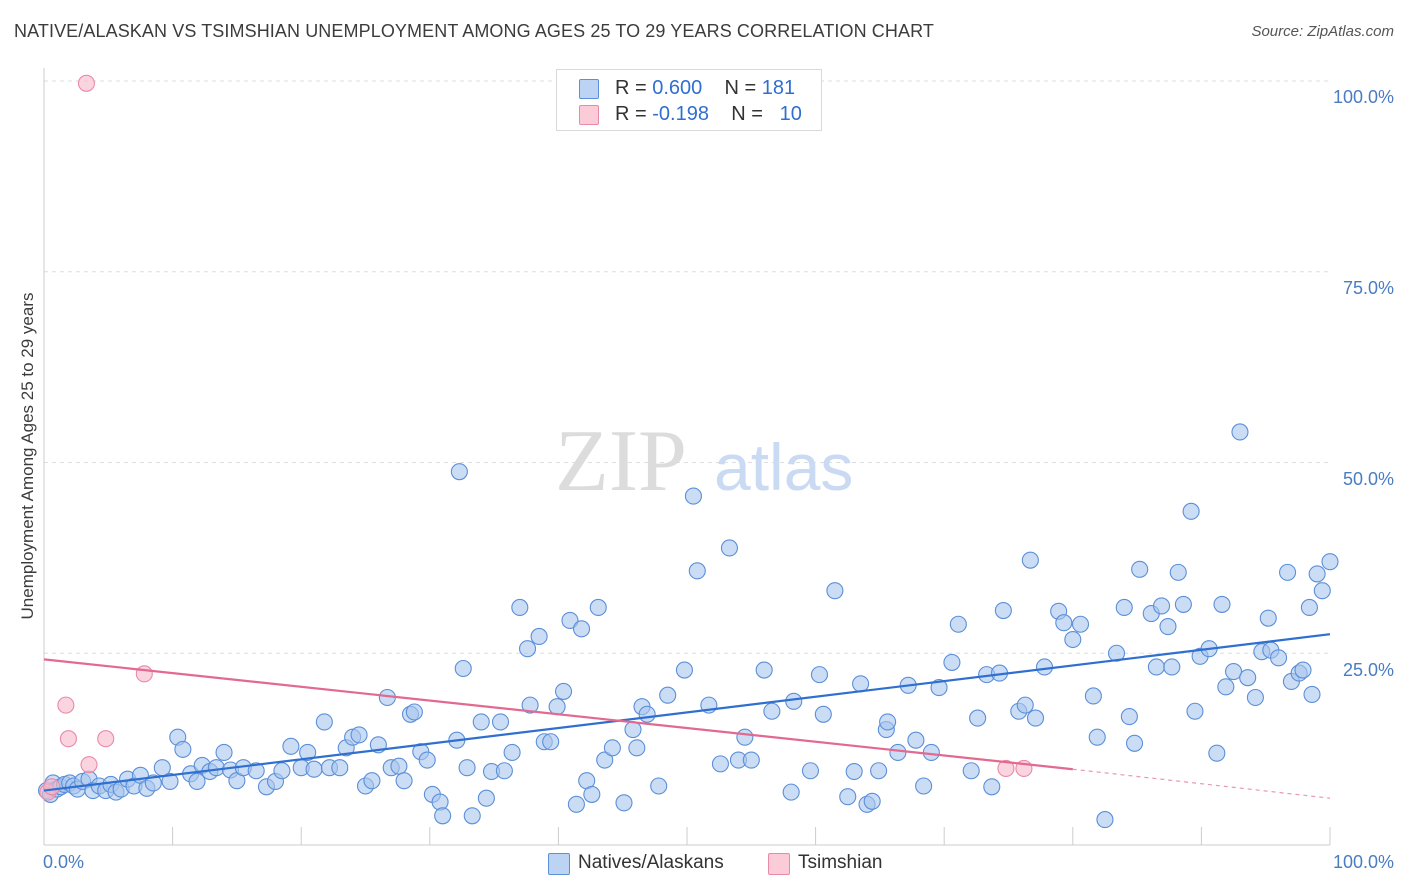 The height and width of the screenshot is (892, 1406). What do you see at coordinates (689, 100) in the screenshot?
I see `stats-legend-box: R = 0.600 N = 181 R = -0.198 N = 10` at bounding box center [689, 100].